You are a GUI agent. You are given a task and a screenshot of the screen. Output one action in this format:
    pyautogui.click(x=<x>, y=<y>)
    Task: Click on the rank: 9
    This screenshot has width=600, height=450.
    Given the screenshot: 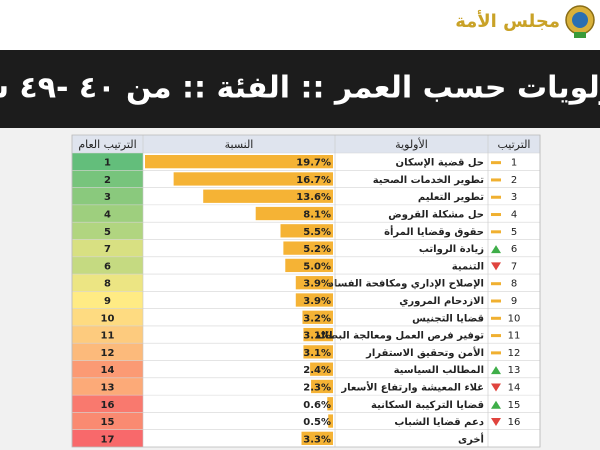 What is the action you would take?
    pyautogui.click(x=514, y=301)
    